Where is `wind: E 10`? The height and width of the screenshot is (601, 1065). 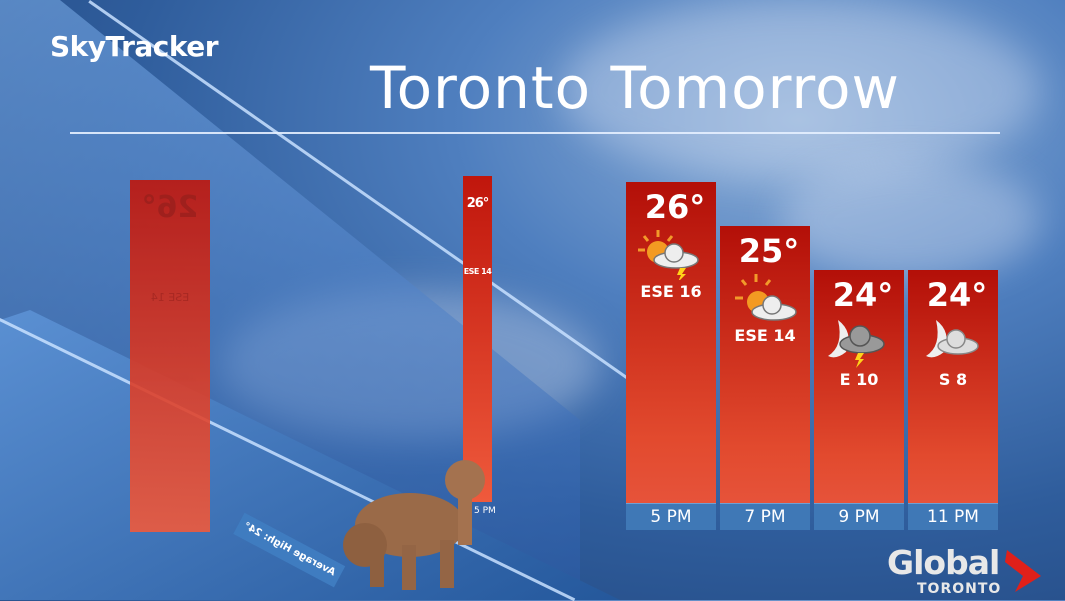
wind: E 10 is located at coordinates (859, 380).